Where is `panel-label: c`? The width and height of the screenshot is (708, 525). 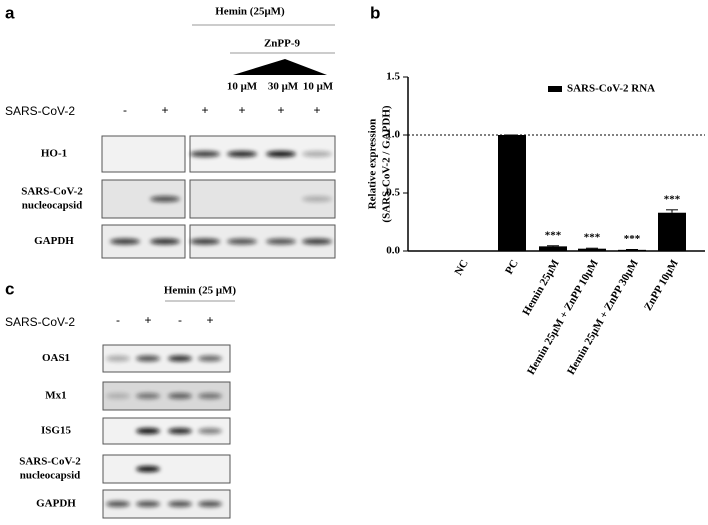
panel-label: c is located at coordinates (9, 288).